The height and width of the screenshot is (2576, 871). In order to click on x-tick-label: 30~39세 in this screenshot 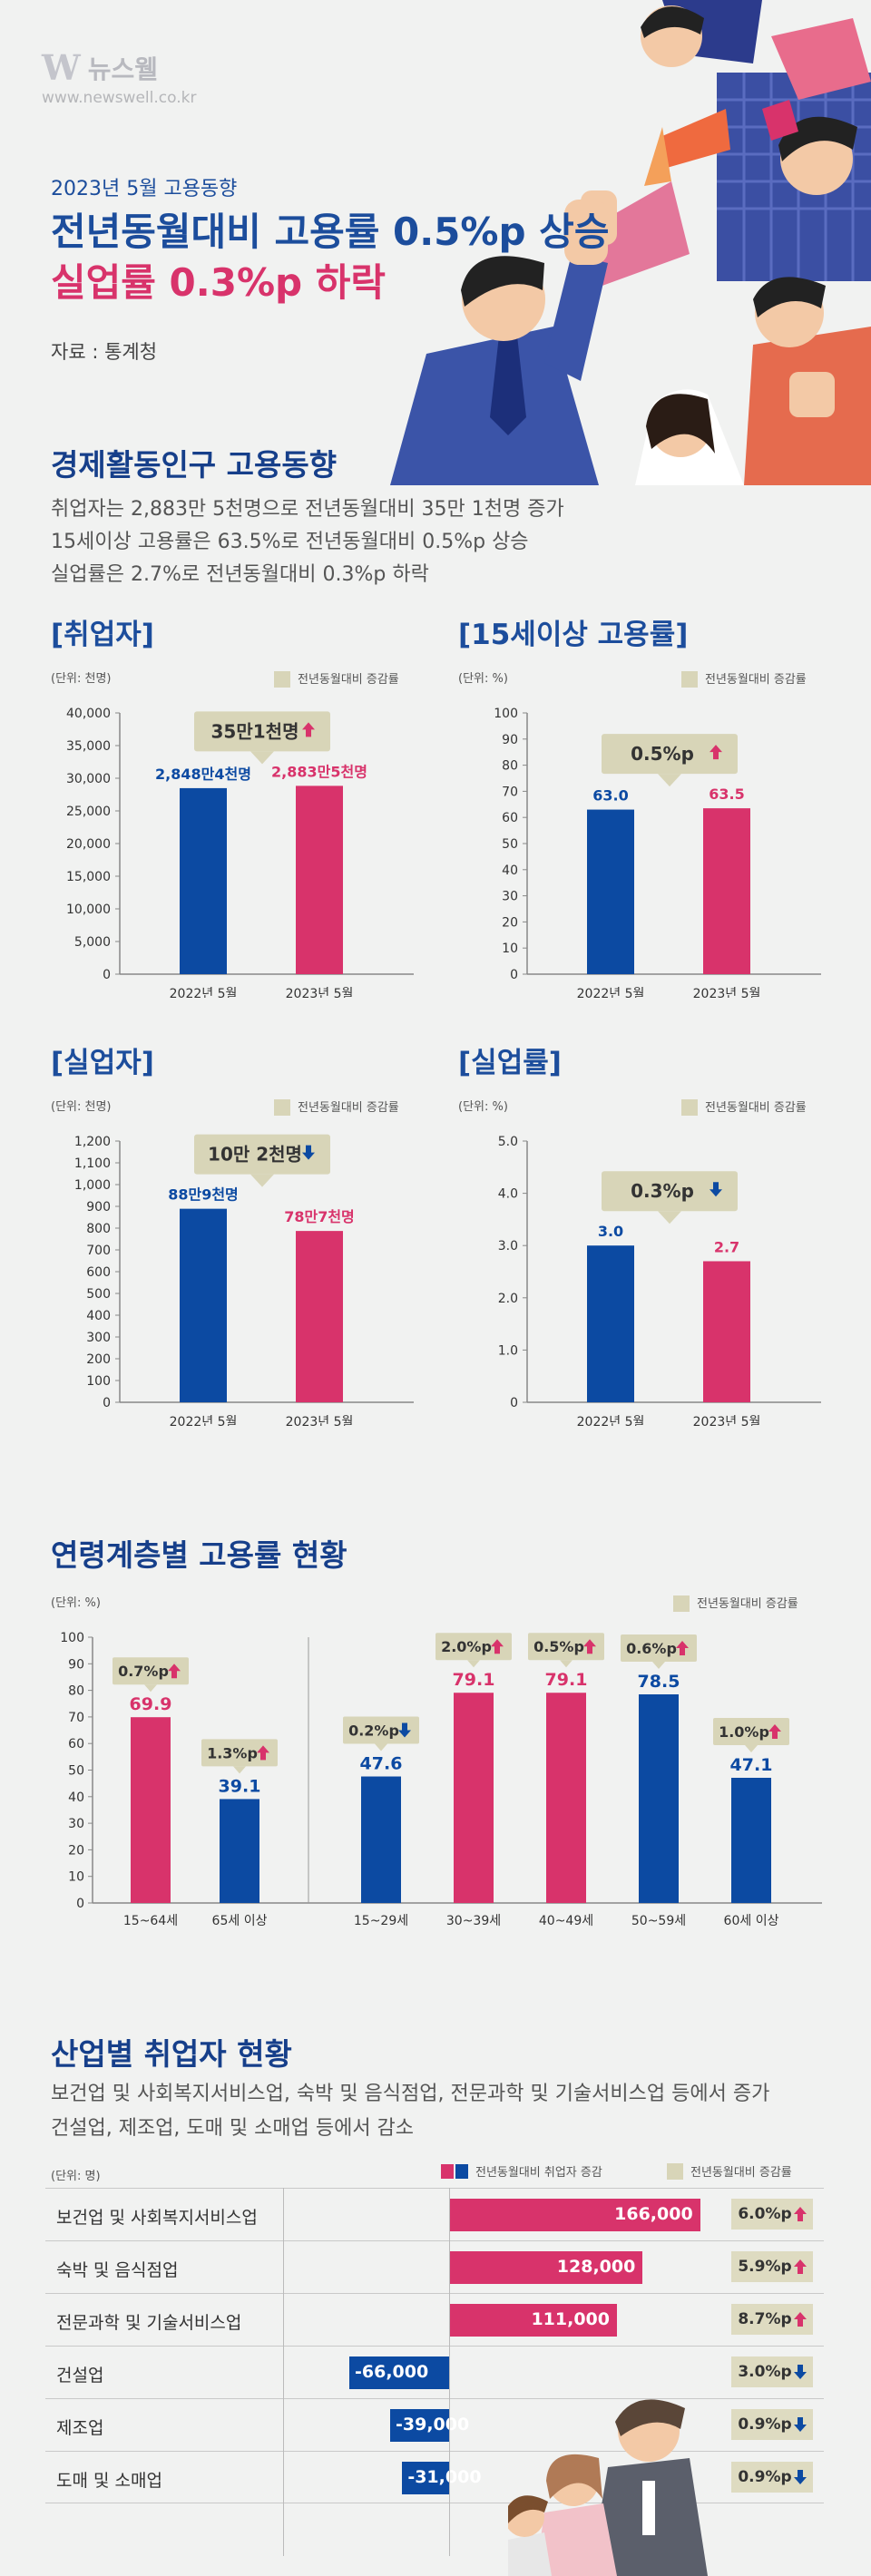, I will do `click(473, 1921)`.